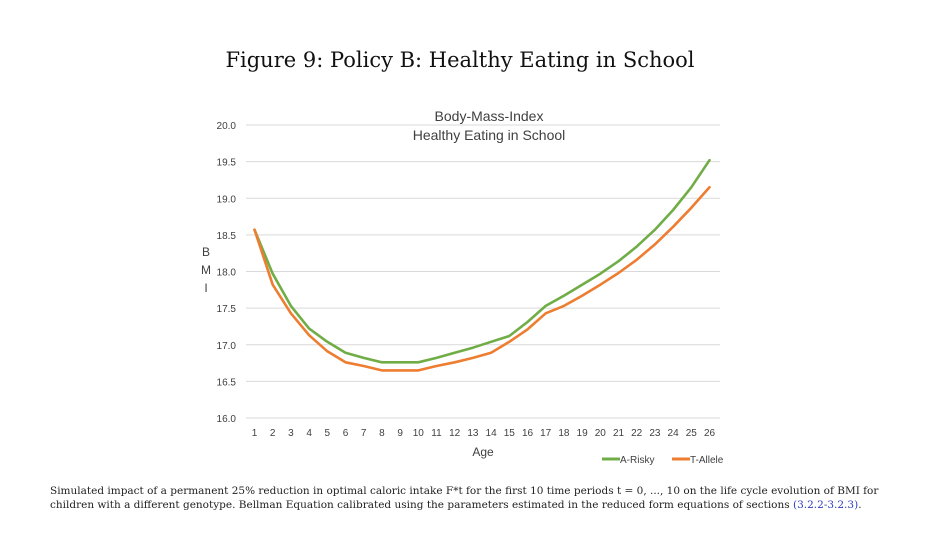  What do you see at coordinates (400, 433) in the screenshot?
I see `x-tick-label: 9` at bounding box center [400, 433].